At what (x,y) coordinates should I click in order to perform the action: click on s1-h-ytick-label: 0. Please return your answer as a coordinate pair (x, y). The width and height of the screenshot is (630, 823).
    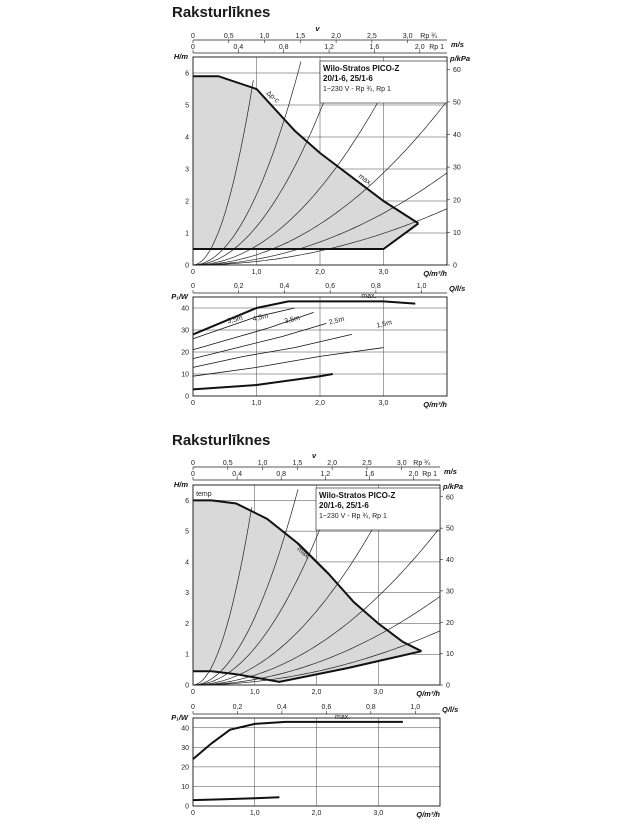
    Looking at the image, I should click on (187, 266).